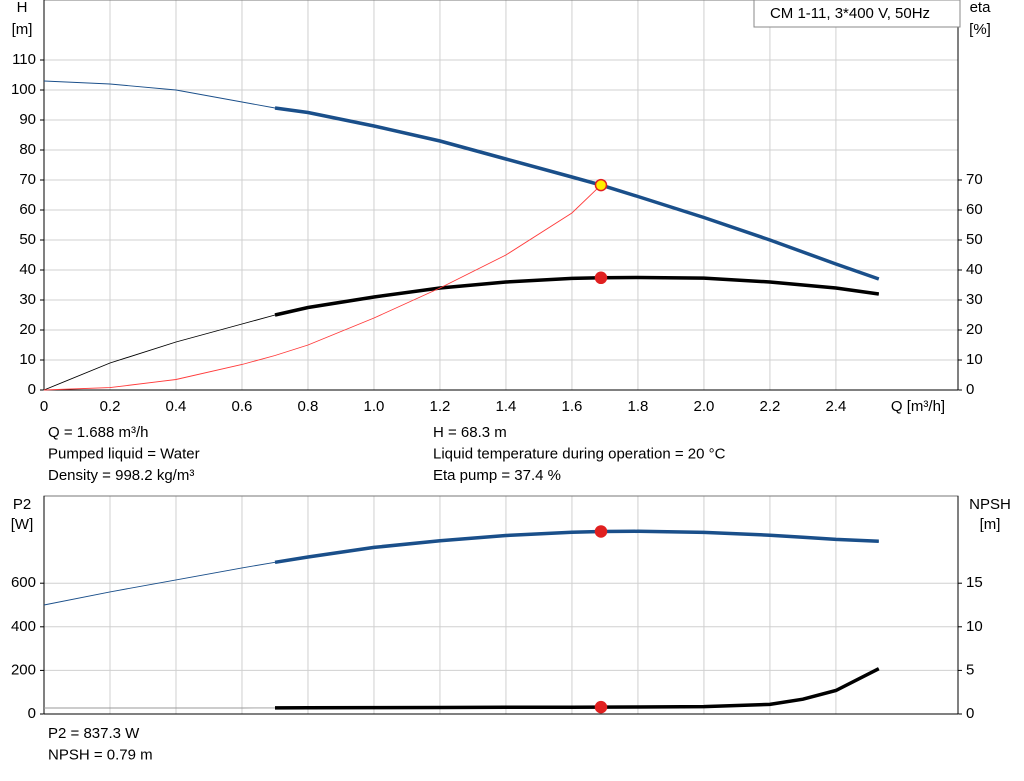 The height and width of the screenshot is (781, 1024). What do you see at coordinates (918, 406) in the screenshot?
I see `x-axis-label: Q [m³/h]` at bounding box center [918, 406].